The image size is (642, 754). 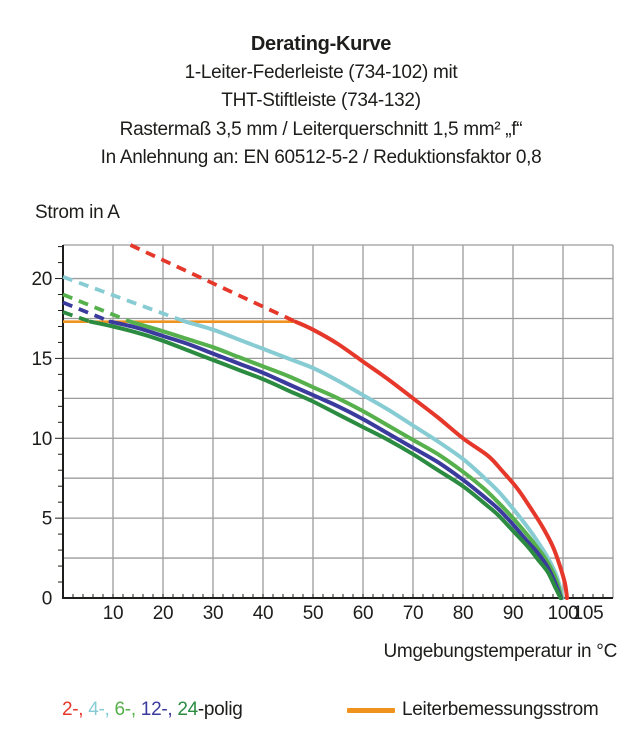 What do you see at coordinates (413, 613) in the screenshot?
I see `x-tick-label: 70` at bounding box center [413, 613].